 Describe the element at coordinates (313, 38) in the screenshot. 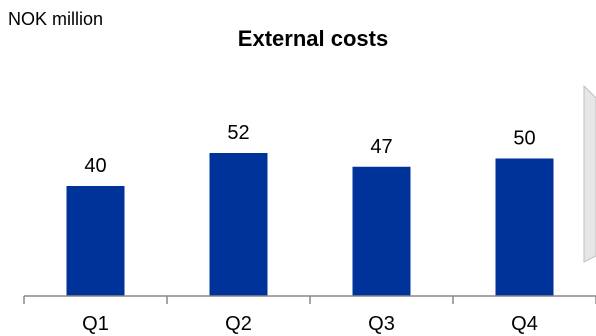

I see `chart-title: External costs` at that location.